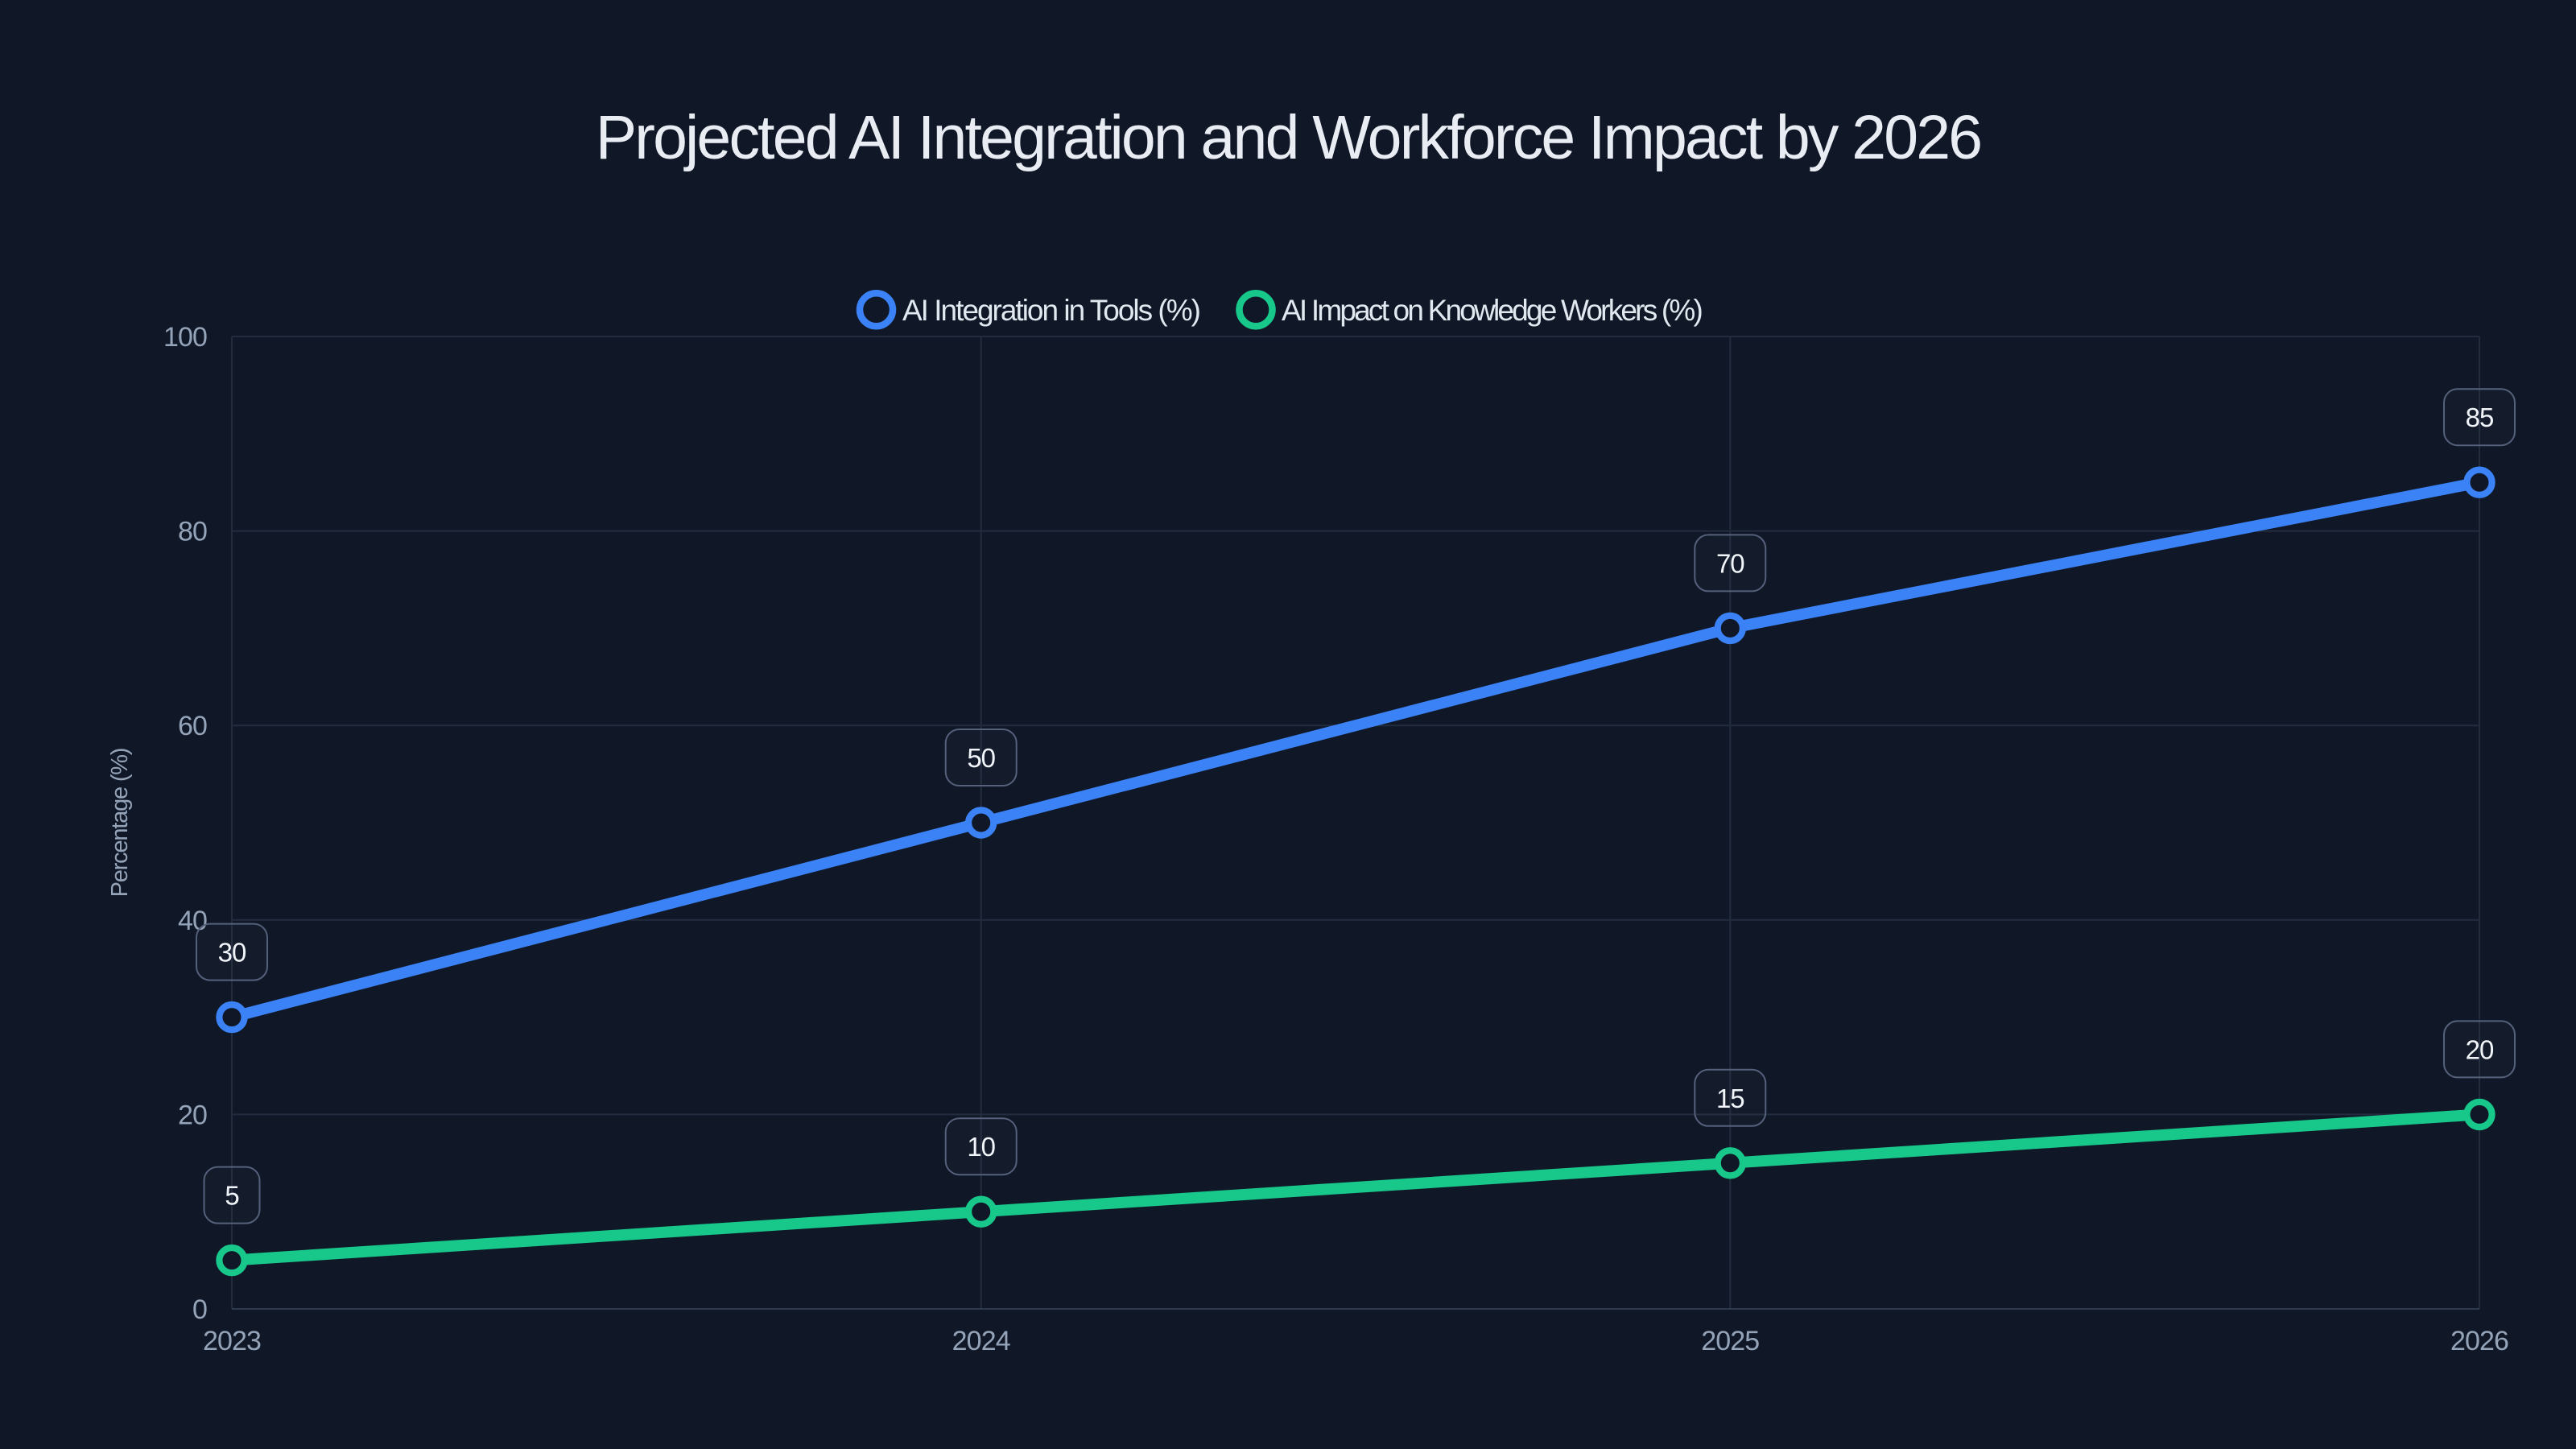 This screenshot has height=1449, width=2576. Describe the element at coordinates (192, 921) in the screenshot. I see `svg-text: 40` at that location.